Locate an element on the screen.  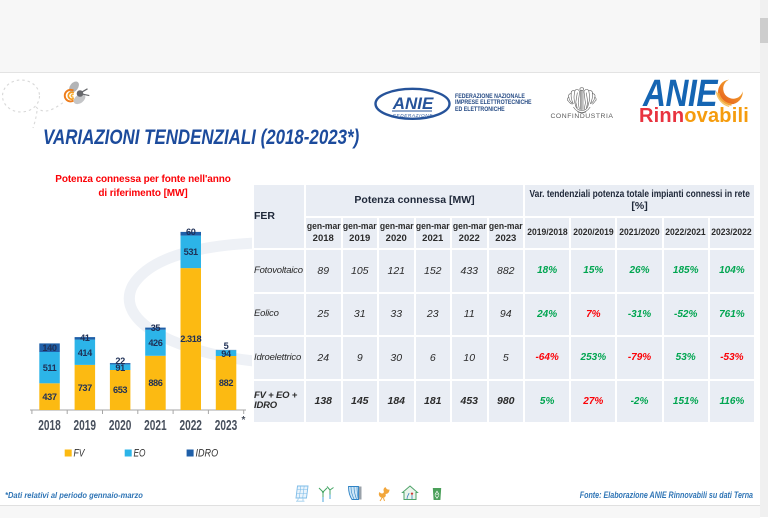
svg-text: 22 is located at coordinates (120, 361).